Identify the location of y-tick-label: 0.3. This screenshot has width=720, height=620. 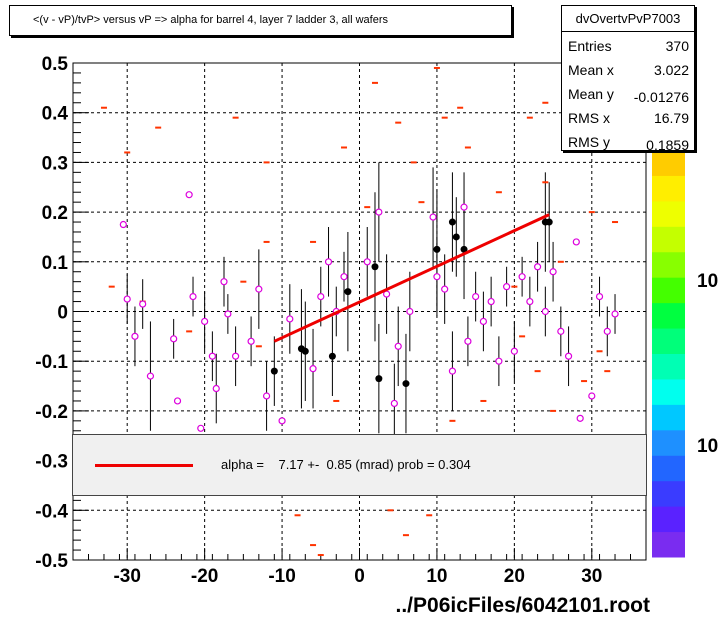
(55, 163).